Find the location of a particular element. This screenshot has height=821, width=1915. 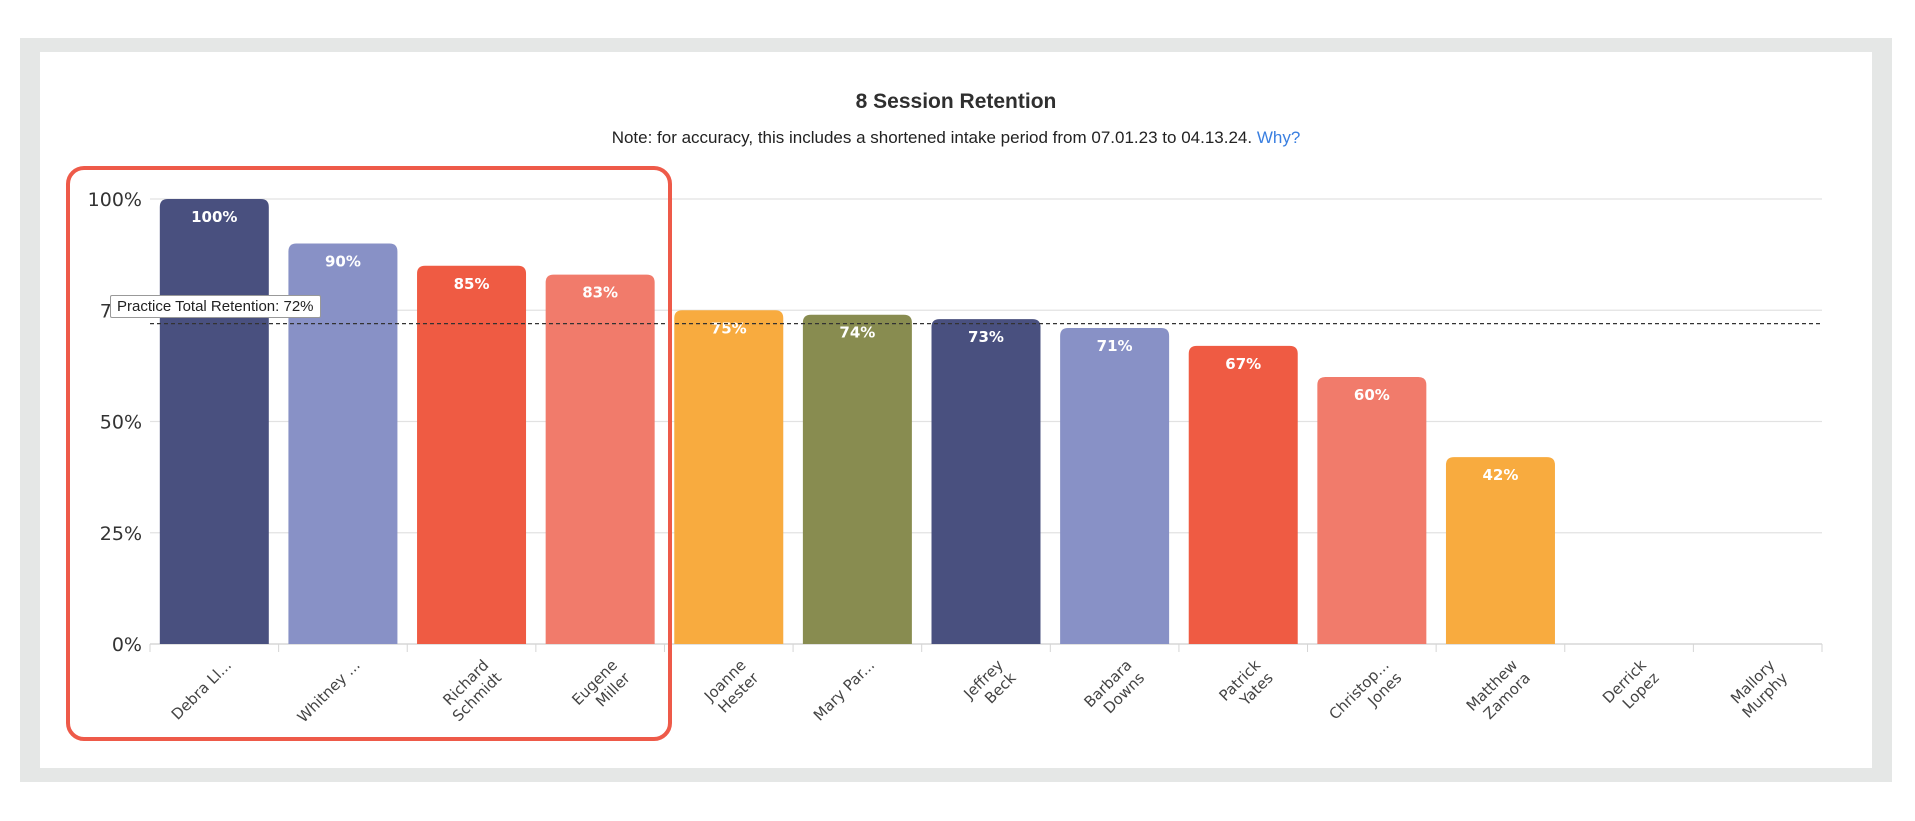

bar-value-label: 73% is located at coordinates (986, 337).